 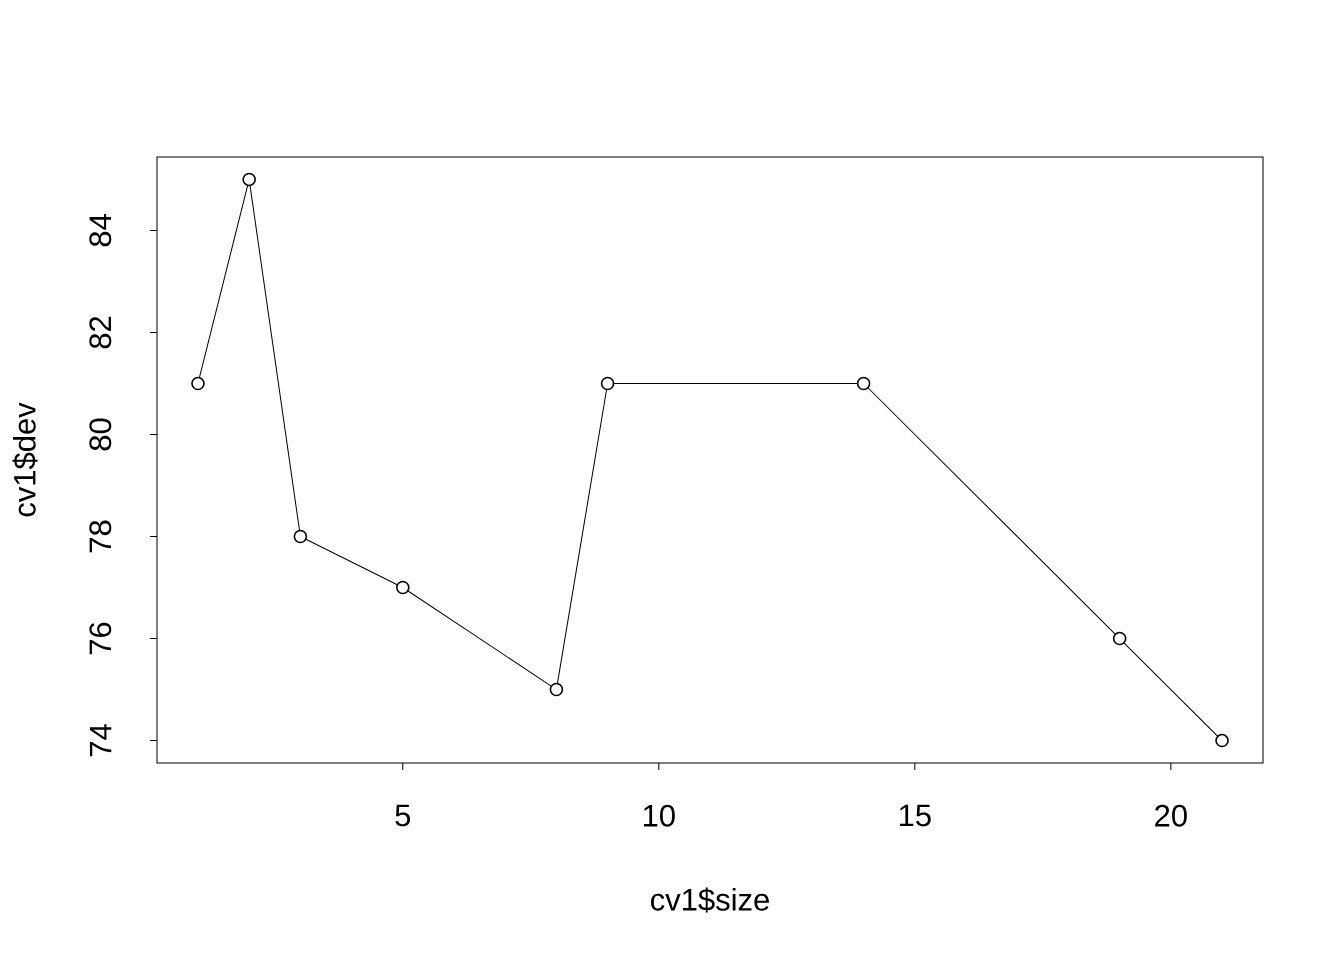 What do you see at coordinates (710, 900) in the screenshot?
I see `x-axis-title: cv1$size` at bounding box center [710, 900].